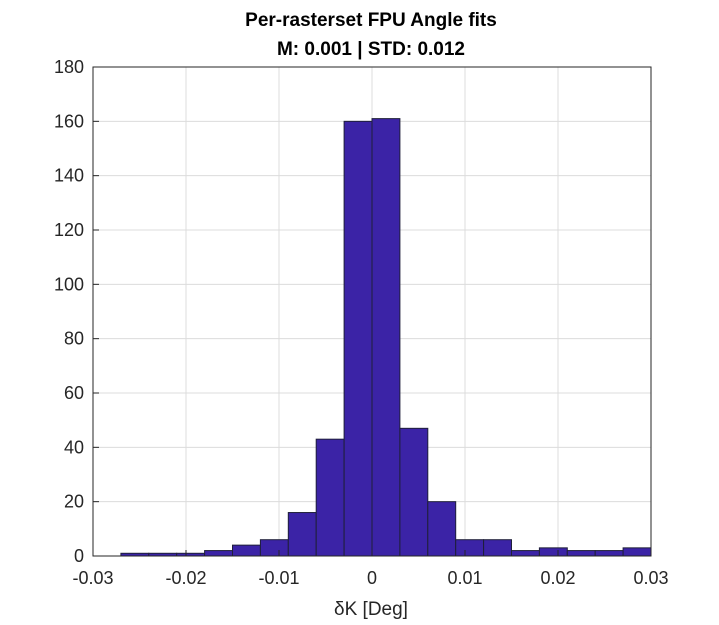 The height and width of the screenshot is (625, 719). I want to click on x-tick-label-0: -0.03, so click(92, 578).